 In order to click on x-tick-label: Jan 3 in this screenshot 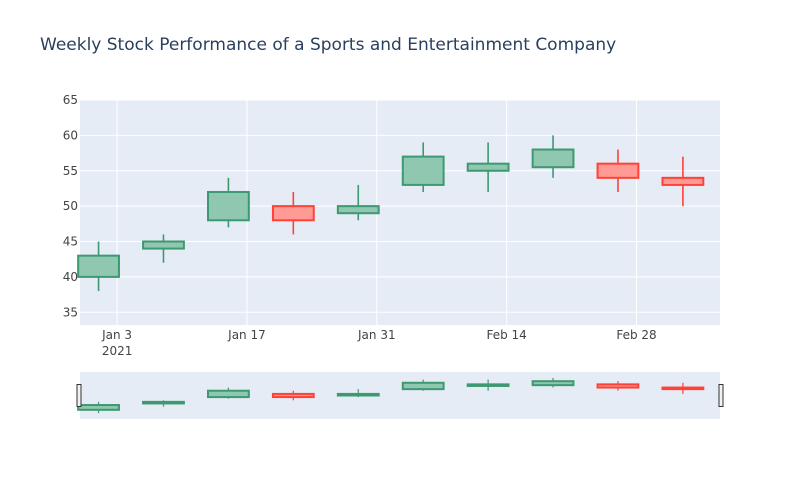, I will do `click(116, 335)`.